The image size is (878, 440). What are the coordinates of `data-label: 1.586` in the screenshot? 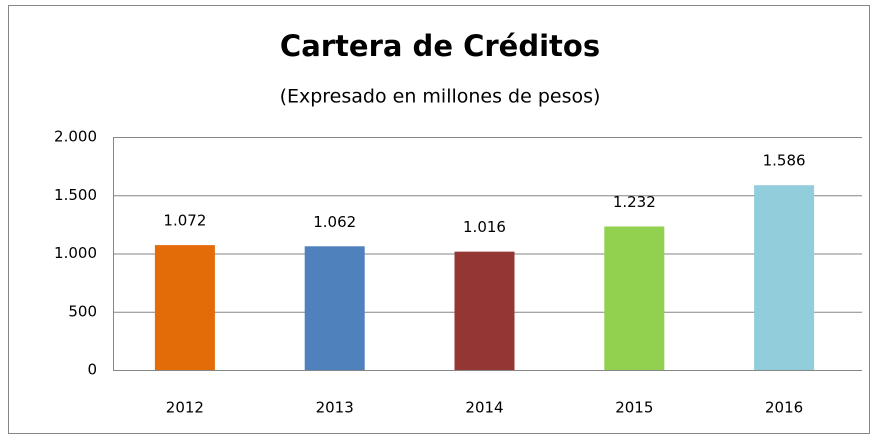 It's located at (784, 161).